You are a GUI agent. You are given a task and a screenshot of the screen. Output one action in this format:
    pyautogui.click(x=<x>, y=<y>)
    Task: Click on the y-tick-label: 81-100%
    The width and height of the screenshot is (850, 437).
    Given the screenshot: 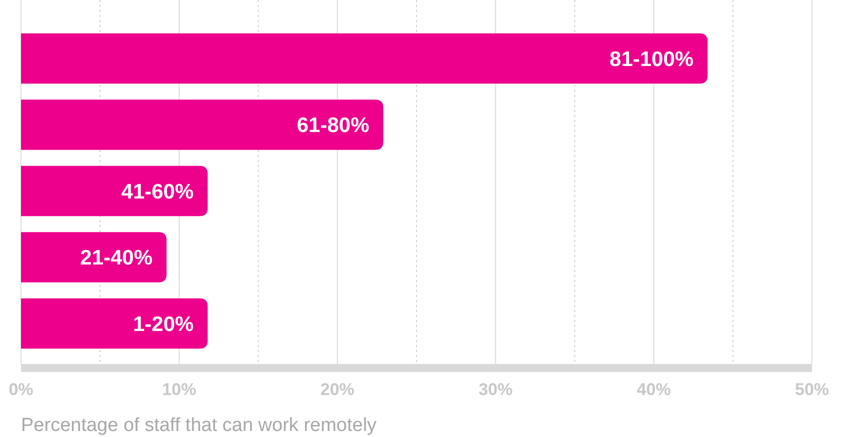 What is the action you would take?
    pyautogui.click(x=652, y=59)
    